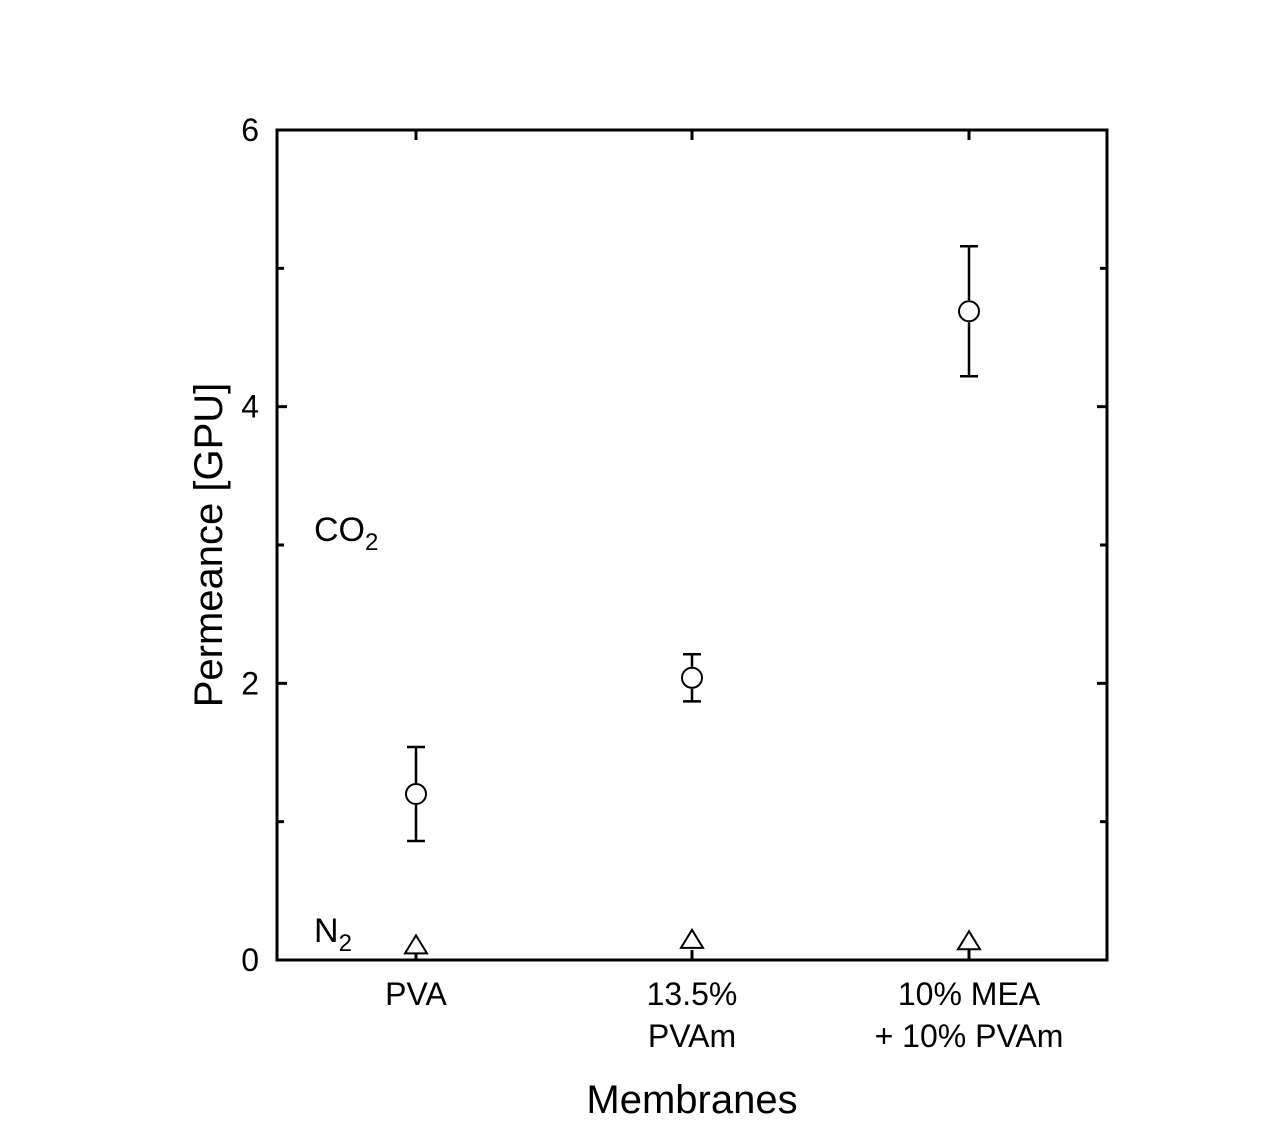 This screenshot has height=1125, width=1266. I want to click on y-axis-tick-labels: 0 2 4 6, so click(250, 545).